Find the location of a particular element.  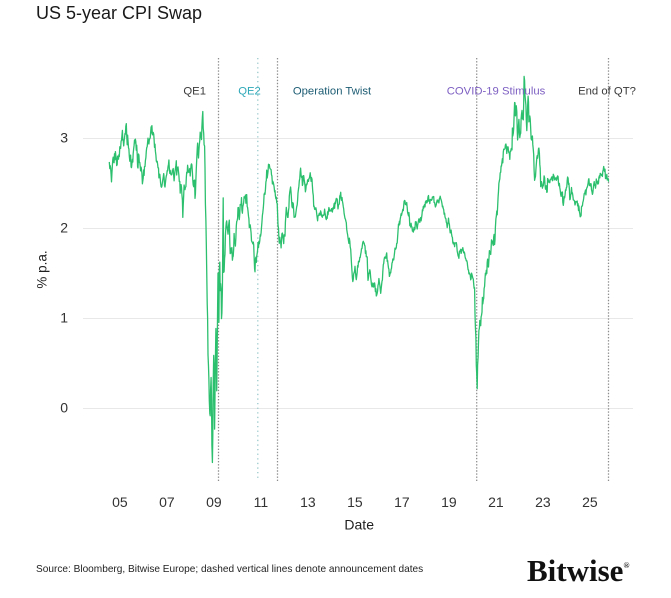

svg-text: 11 is located at coordinates (261, 502).